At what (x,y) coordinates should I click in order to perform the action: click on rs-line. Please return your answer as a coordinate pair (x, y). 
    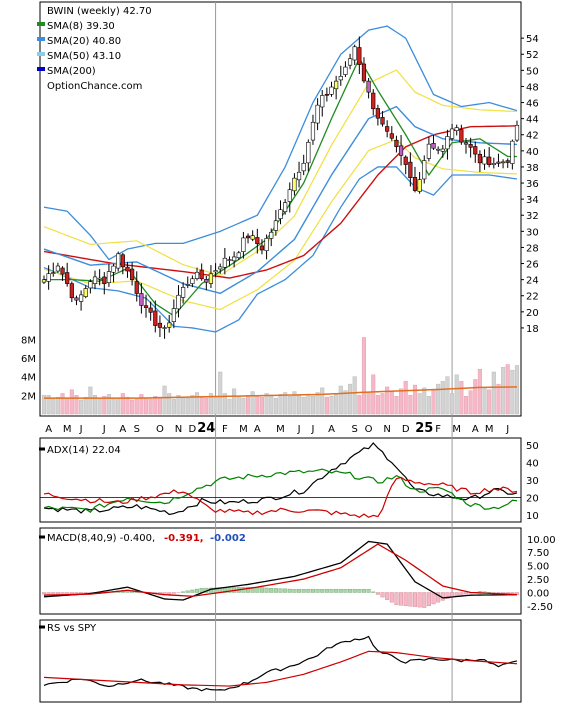
    Looking at the image, I should click on (280, 663).